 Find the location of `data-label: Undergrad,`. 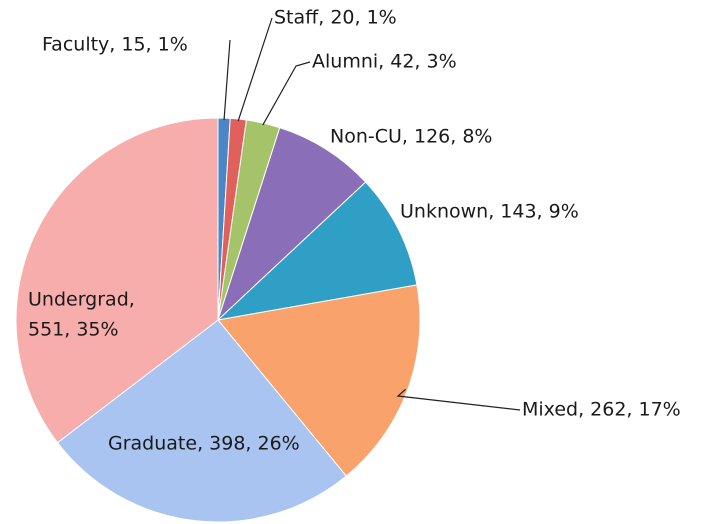

data-label: Undergrad, is located at coordinates (81, 300).